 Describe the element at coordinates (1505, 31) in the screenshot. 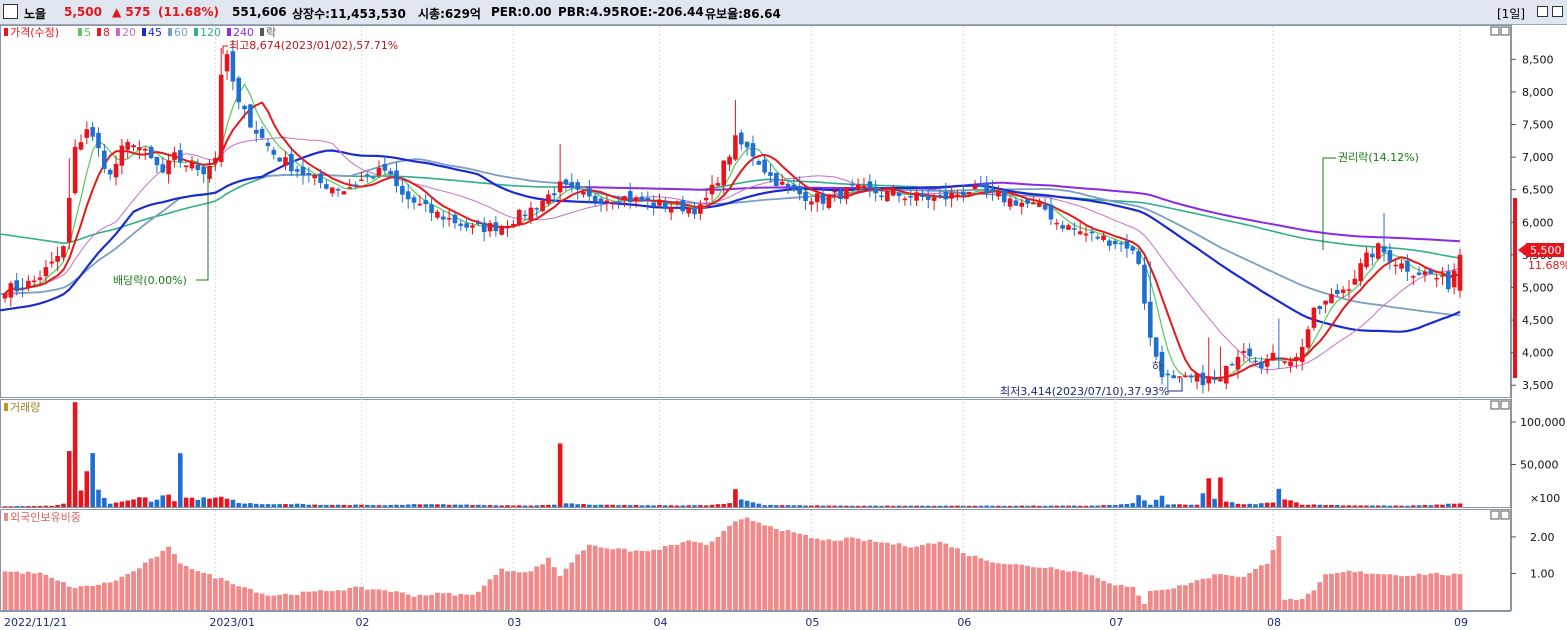

I see `price-panel-close-icon` at that location.